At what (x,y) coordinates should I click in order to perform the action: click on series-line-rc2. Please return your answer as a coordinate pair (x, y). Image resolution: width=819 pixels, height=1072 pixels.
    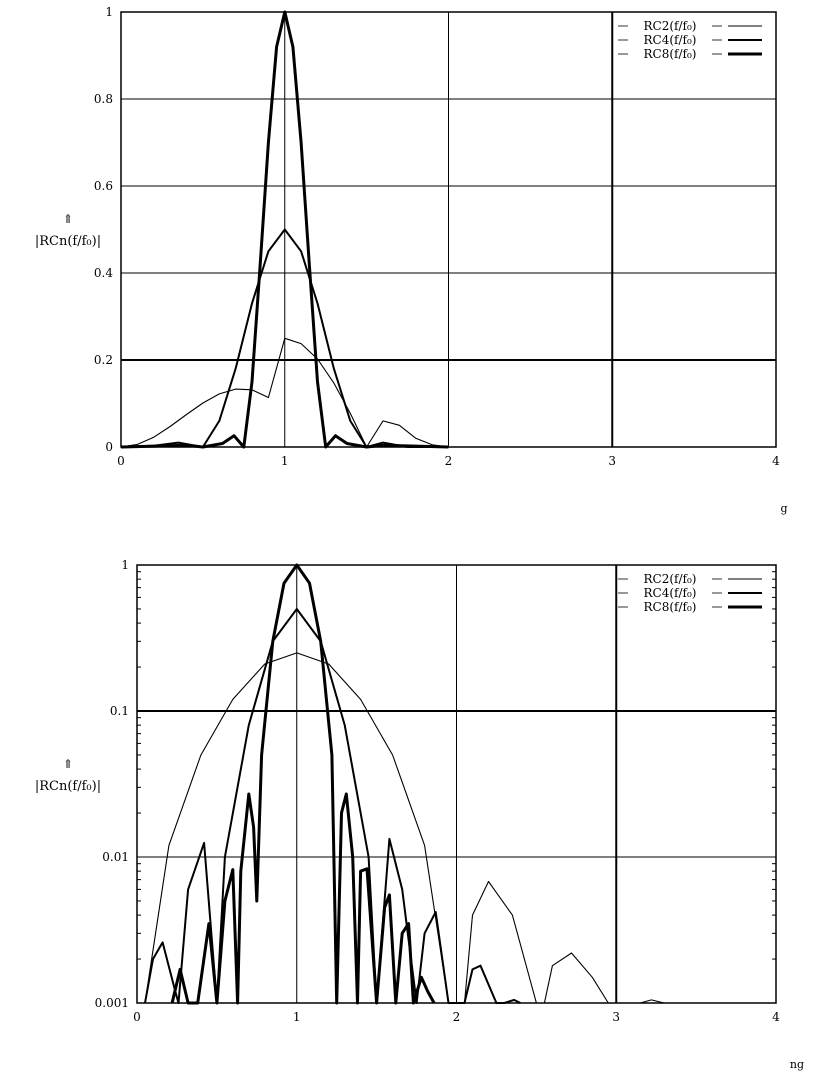
    Looking at the image, I should click on (284, 392).